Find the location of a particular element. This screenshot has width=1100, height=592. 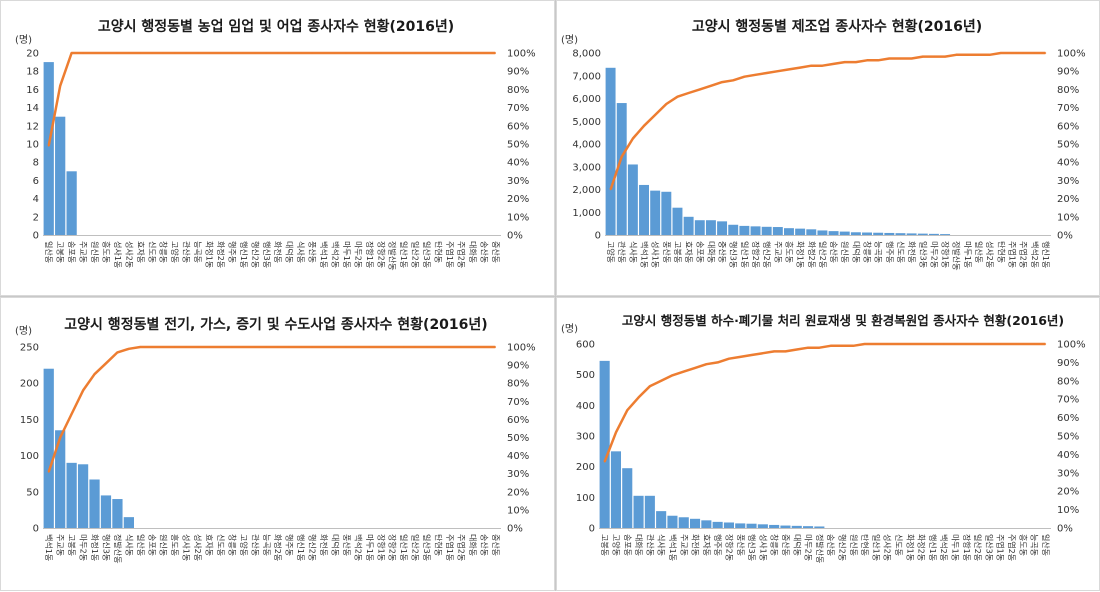

y-tick-label: 7,000 is located at coordinates (586, 76).